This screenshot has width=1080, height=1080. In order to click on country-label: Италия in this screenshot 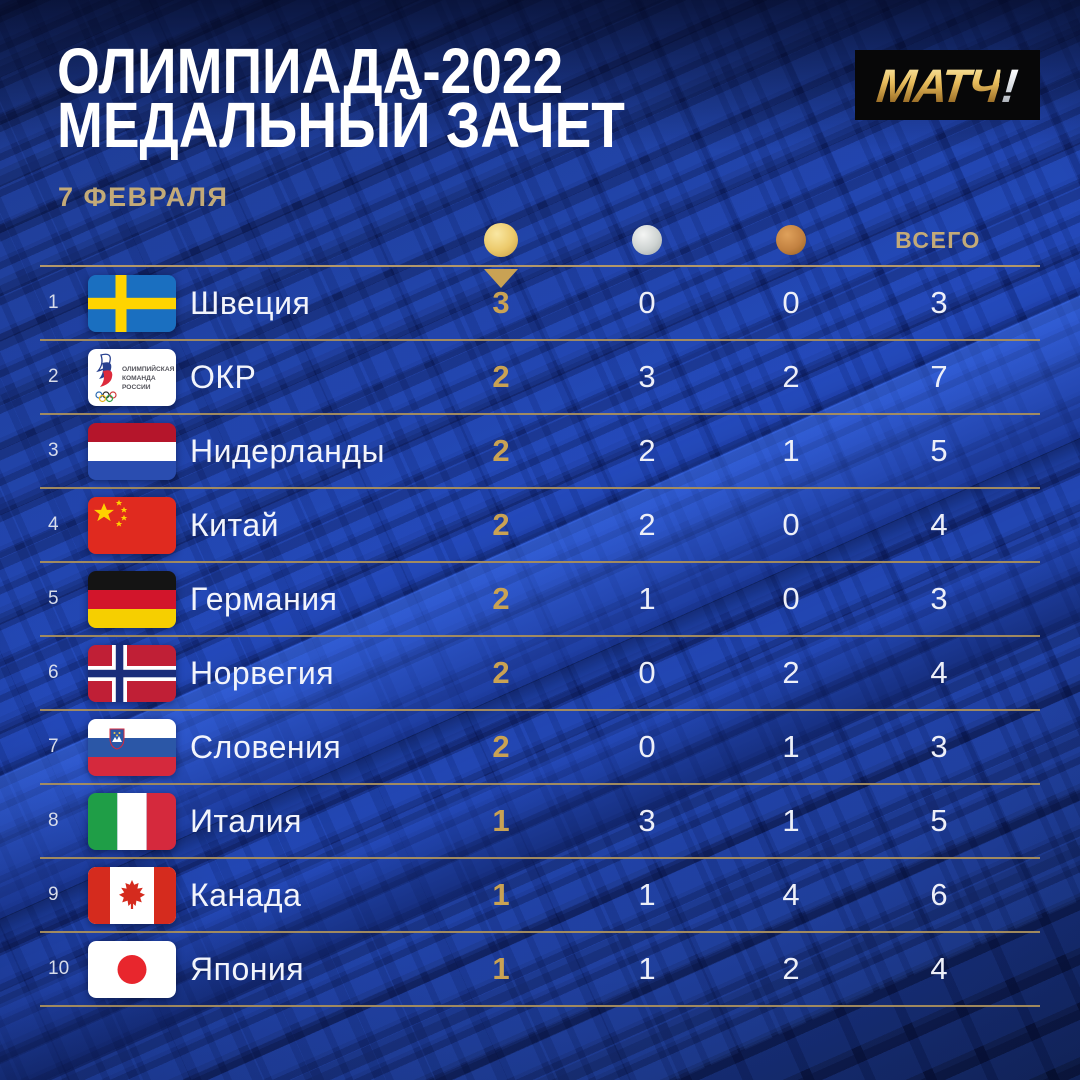, I will do `click(246, 820)`.